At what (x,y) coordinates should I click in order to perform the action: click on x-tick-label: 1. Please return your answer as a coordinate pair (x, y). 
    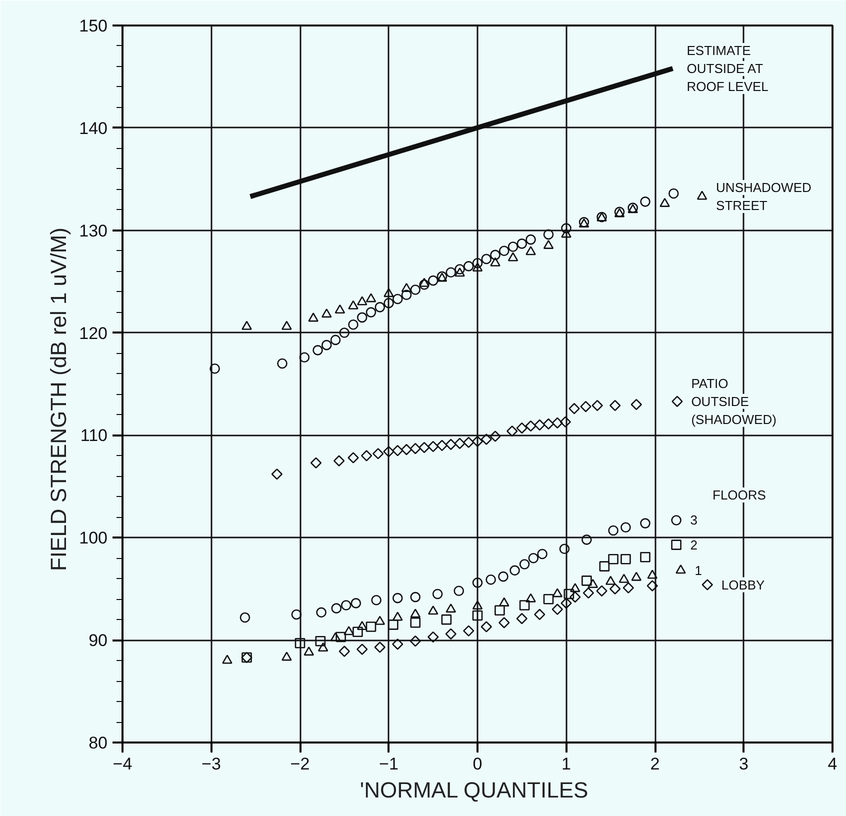
    Looking at the image, I should click on (566, 764).